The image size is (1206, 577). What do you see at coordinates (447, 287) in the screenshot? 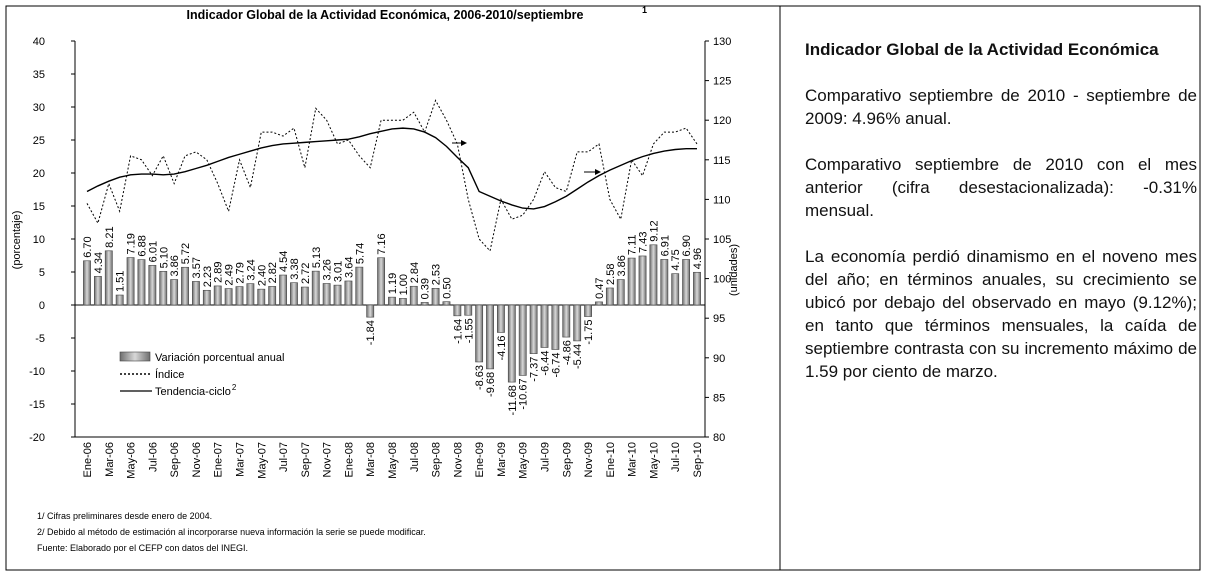
I see `bar-label: 0.50` at bounding box center [447, 287].